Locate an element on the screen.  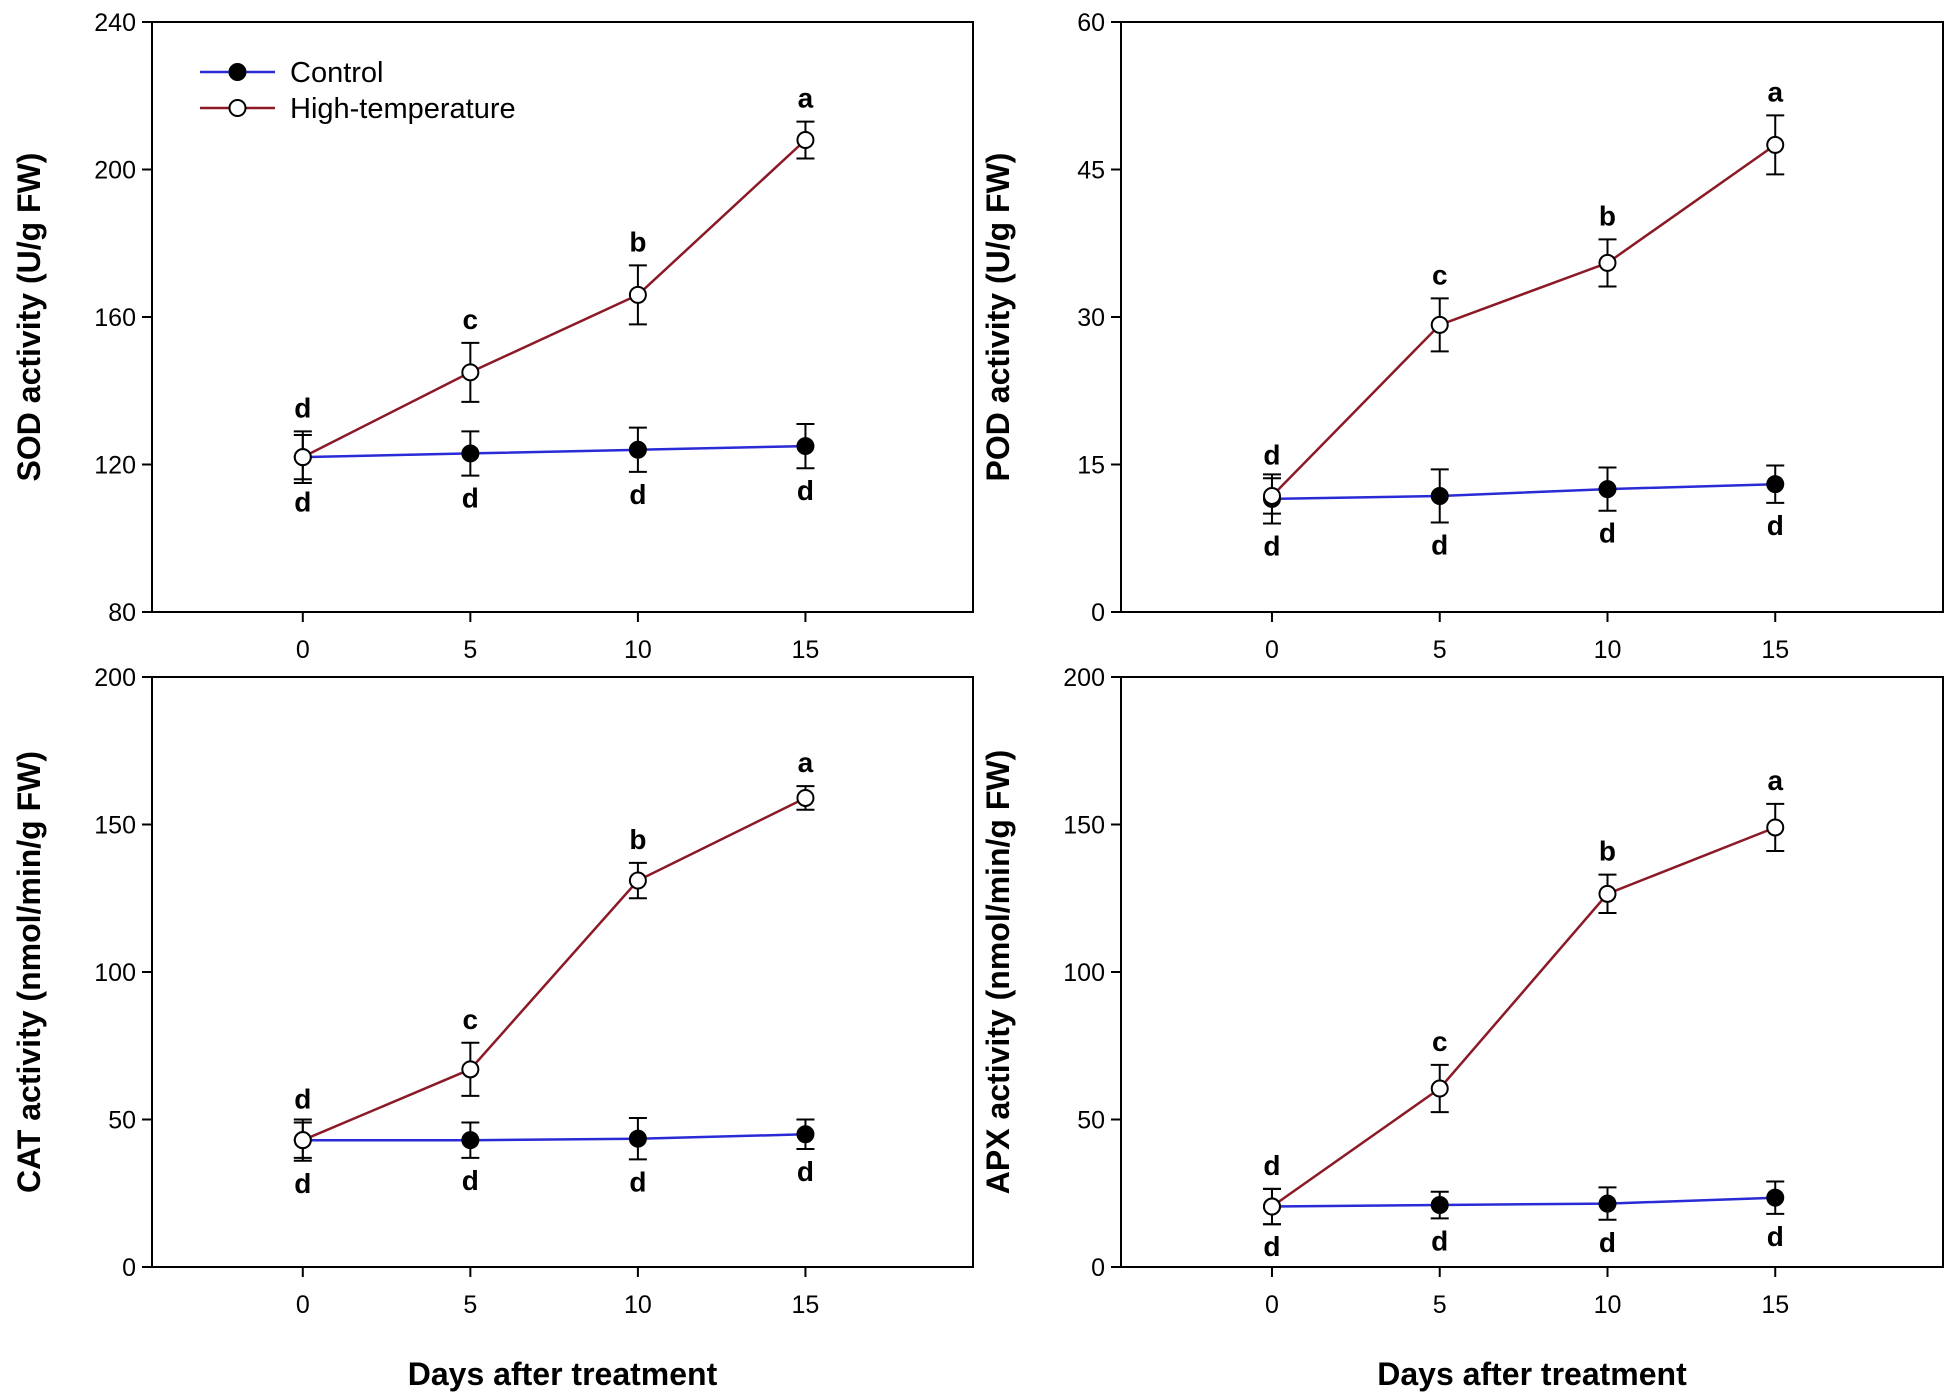
legend-label: Control is located at coordinates (337, 73).